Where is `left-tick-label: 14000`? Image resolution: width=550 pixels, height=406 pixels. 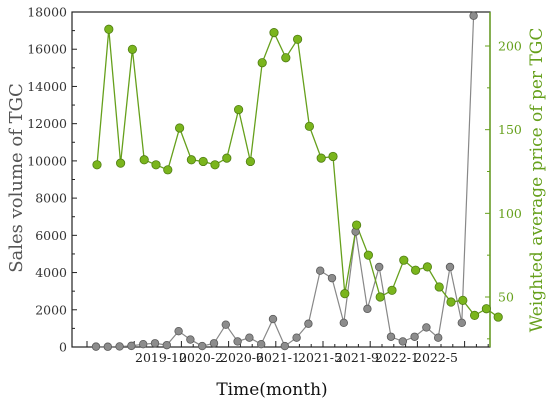
left-tick-label: 14000 is located at coordinates (47, 86).